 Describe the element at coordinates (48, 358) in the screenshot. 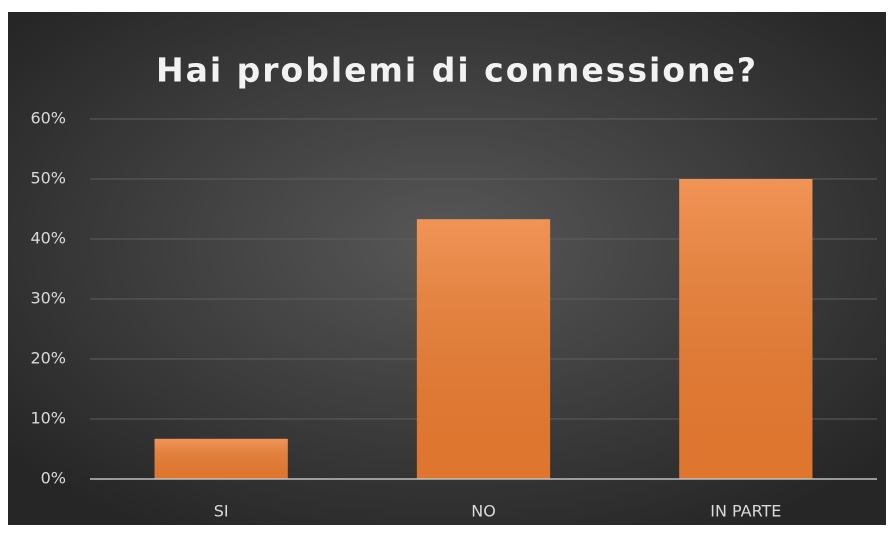

I see `y-tick-label: 20%` at that location.